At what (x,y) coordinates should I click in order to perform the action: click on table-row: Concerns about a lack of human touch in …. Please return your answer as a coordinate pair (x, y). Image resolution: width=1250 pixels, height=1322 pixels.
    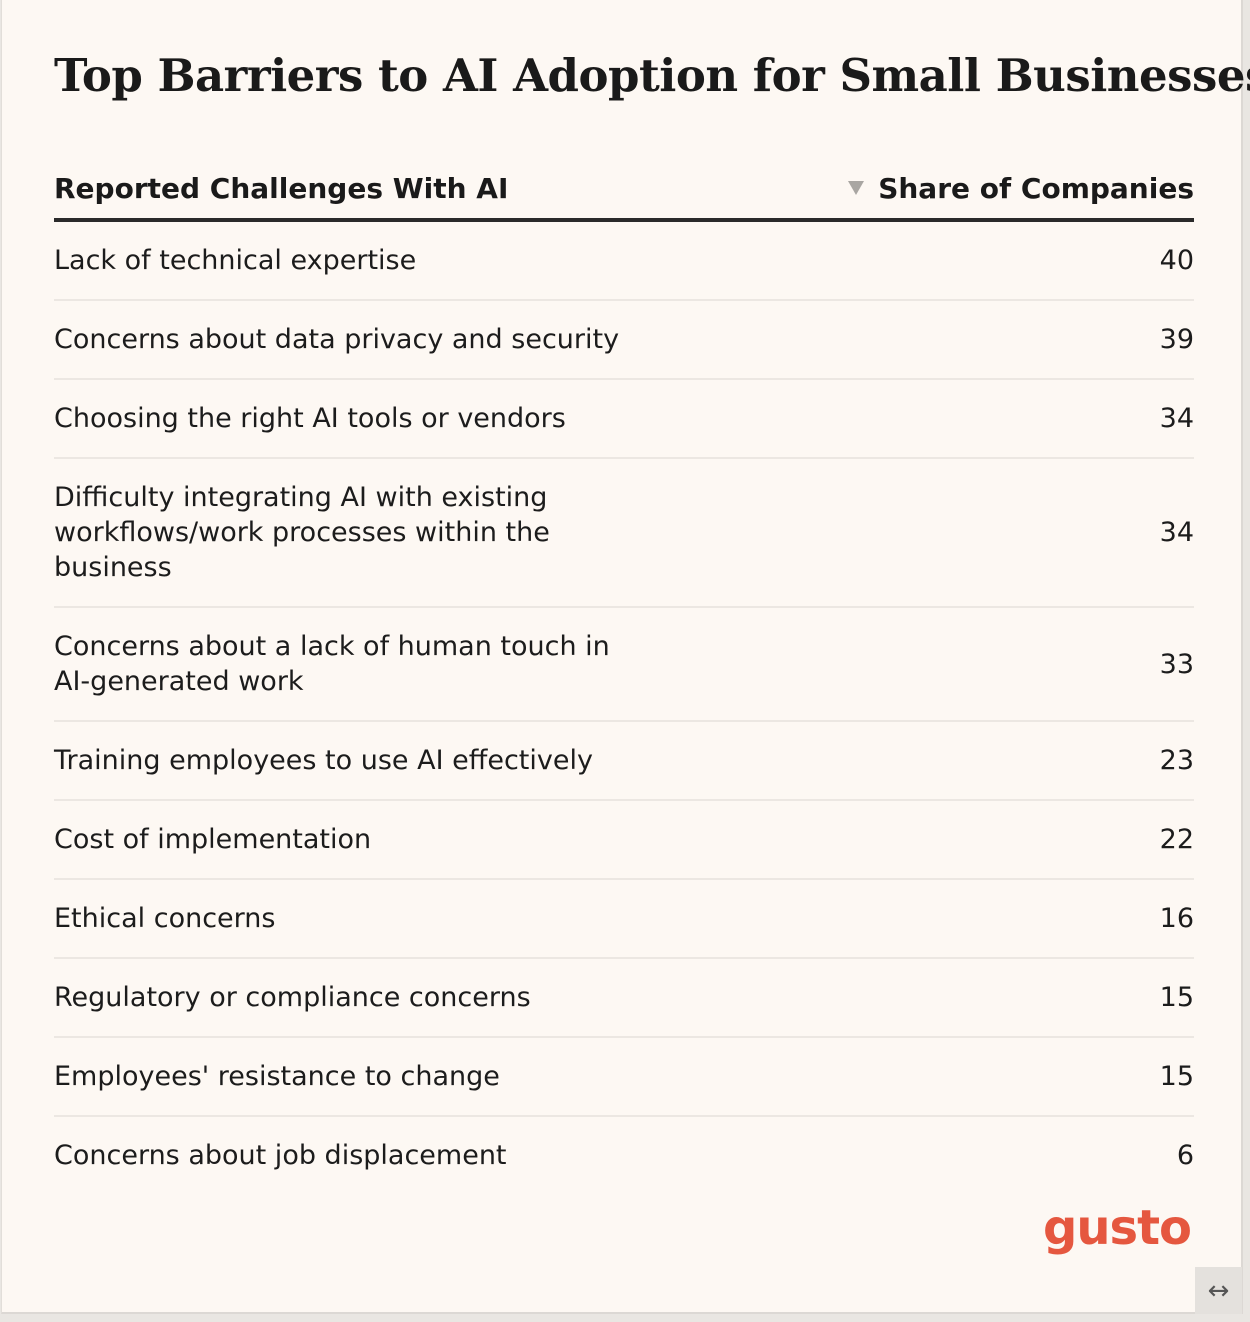
    Looking at the image, I should click on (624, 665).